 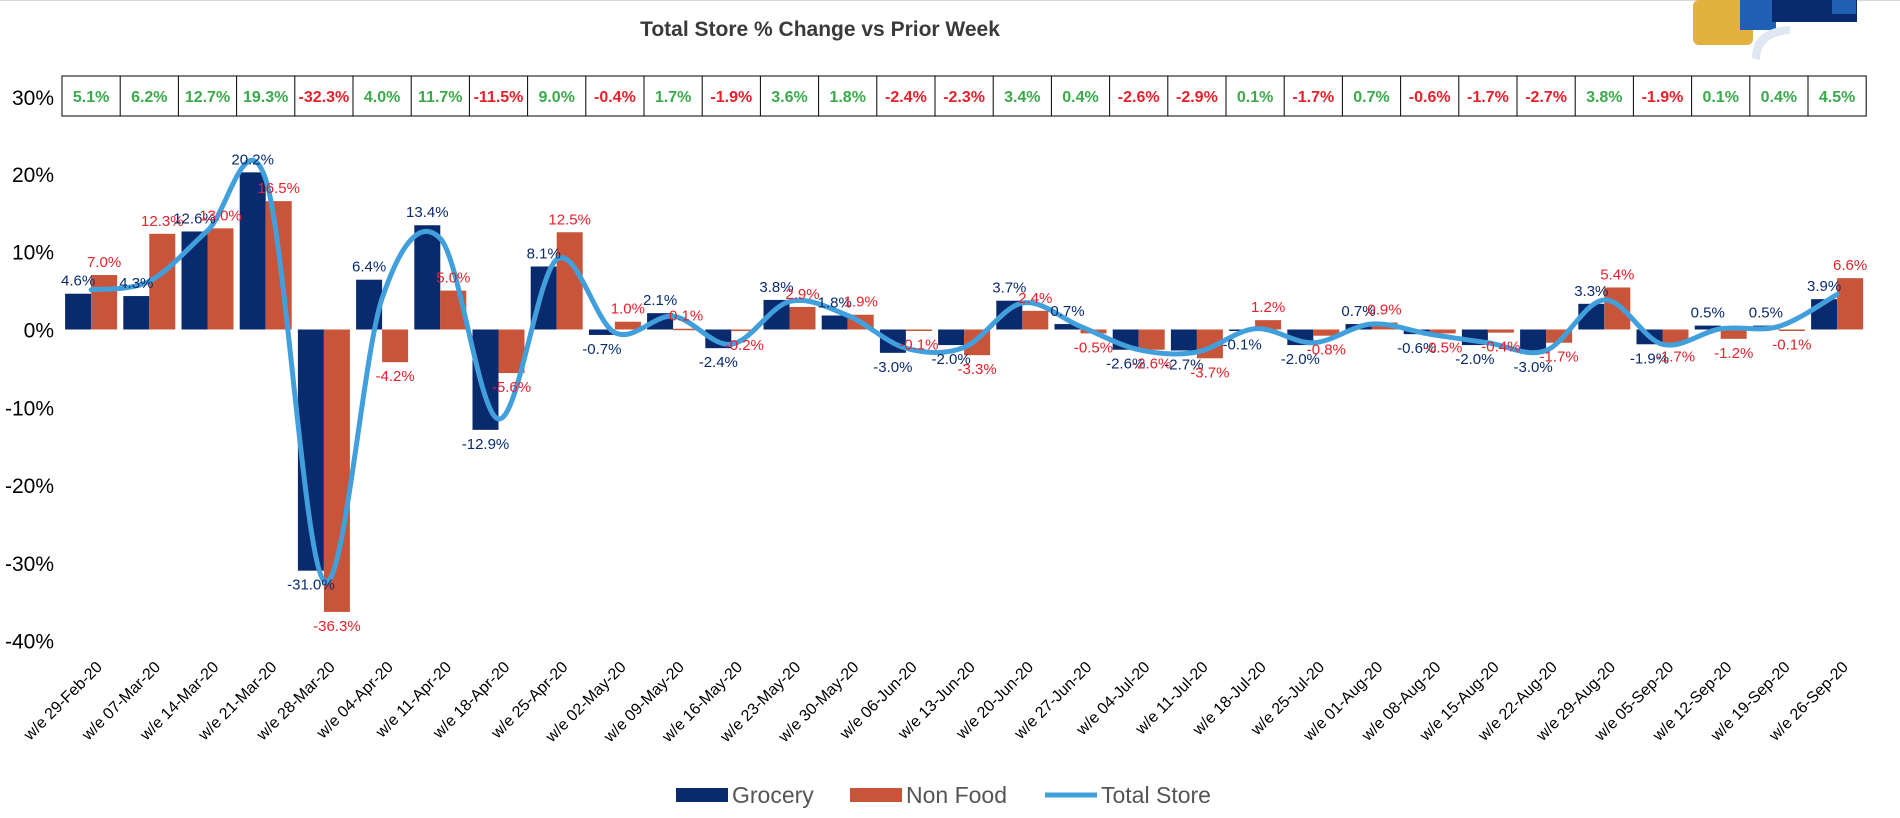 I want to click on table-cell: -1.7%, so click(x=1313, y=97).